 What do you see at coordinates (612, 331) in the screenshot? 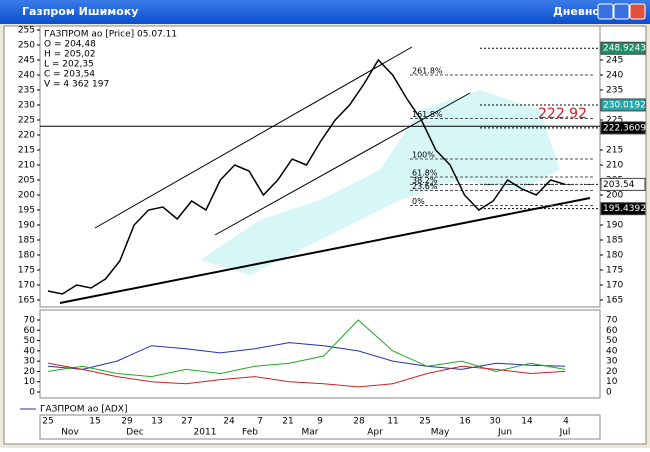
I see `y-tick-label: 60` at bounding box center [612, 331].